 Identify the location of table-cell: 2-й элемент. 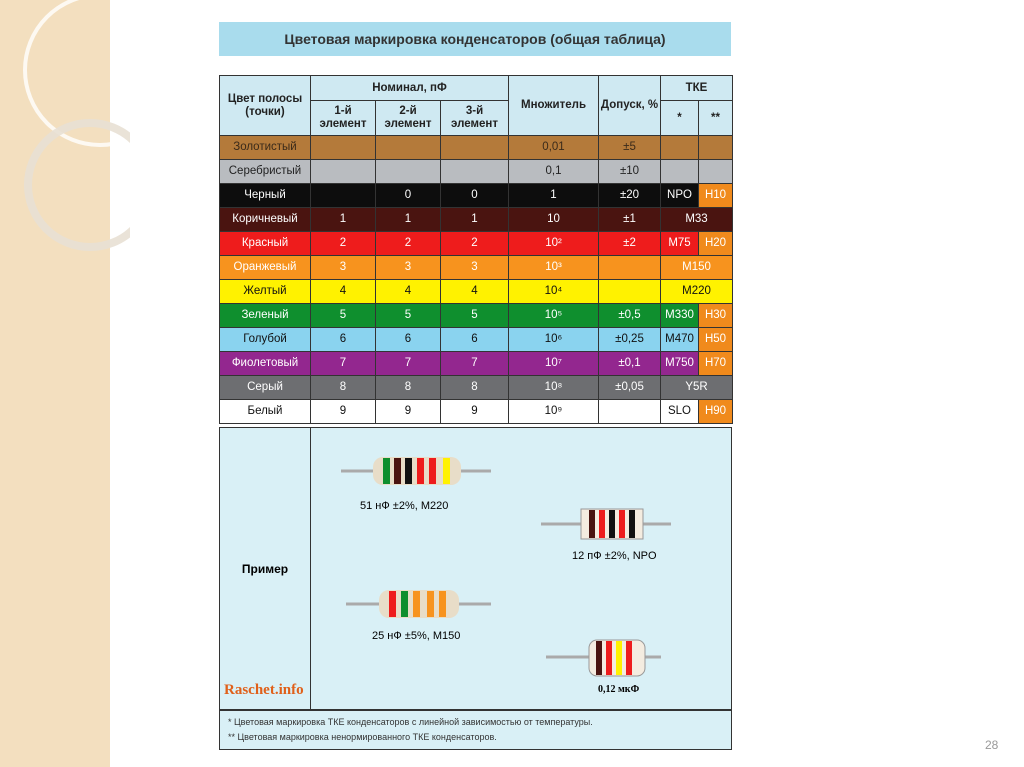
(408, 118).